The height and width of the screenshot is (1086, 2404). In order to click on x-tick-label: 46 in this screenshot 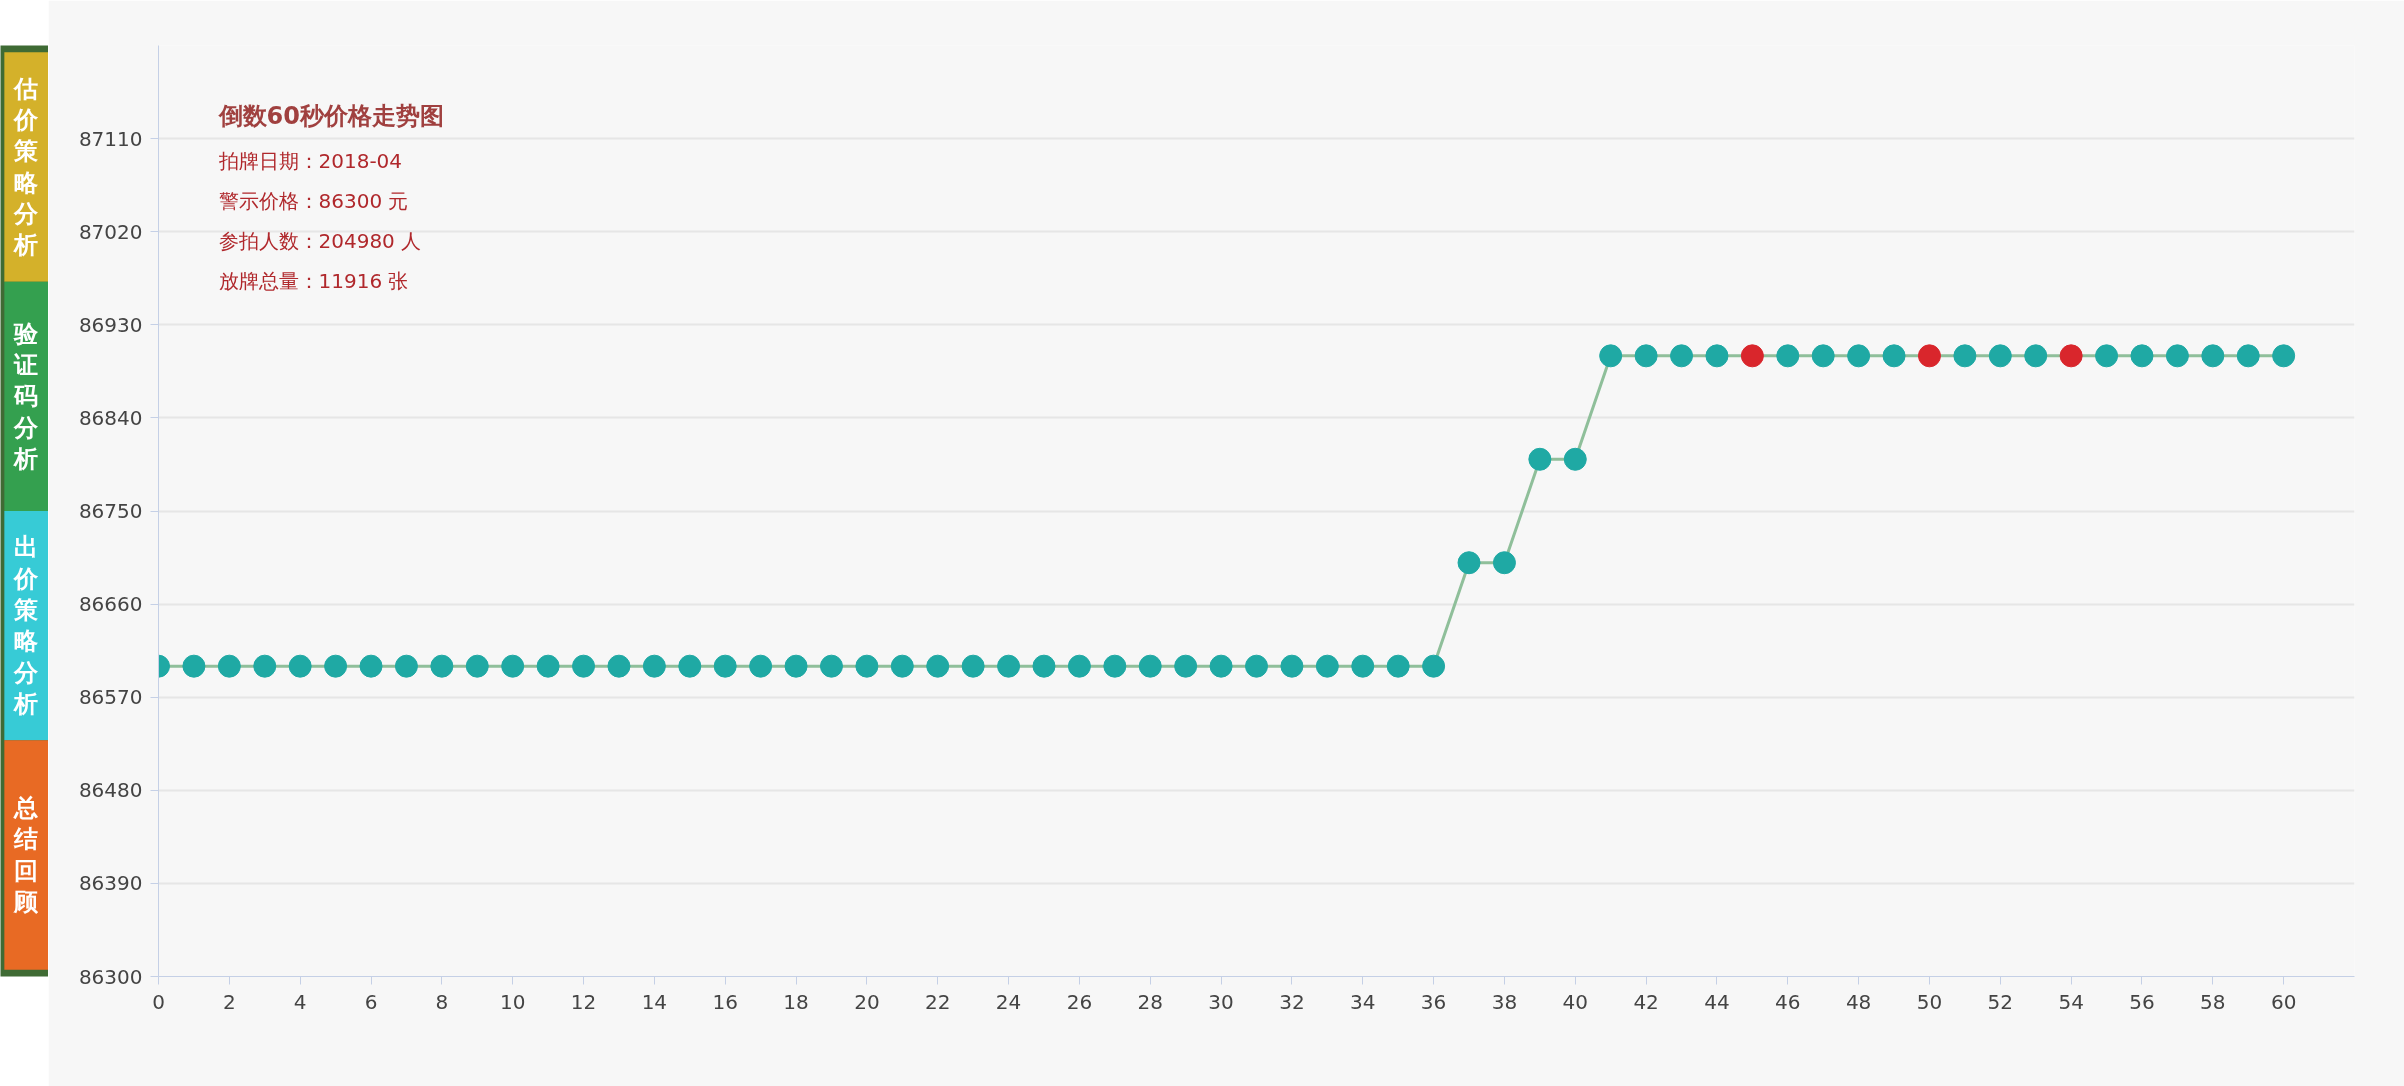, I will do `click(1788, 1001)`.